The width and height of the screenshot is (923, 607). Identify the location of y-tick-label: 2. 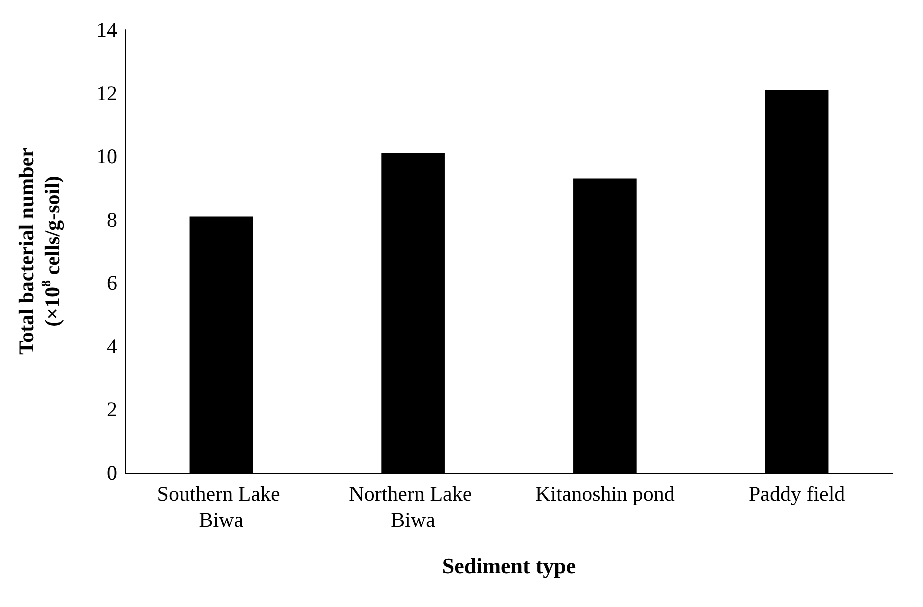
(112, 410).